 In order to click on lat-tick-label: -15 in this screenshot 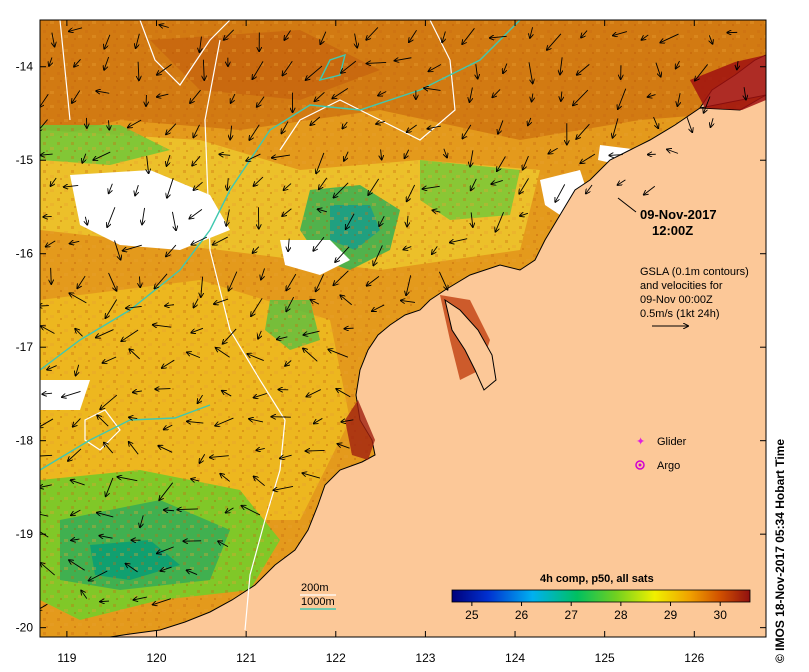, I will do `click(25, 160)`.